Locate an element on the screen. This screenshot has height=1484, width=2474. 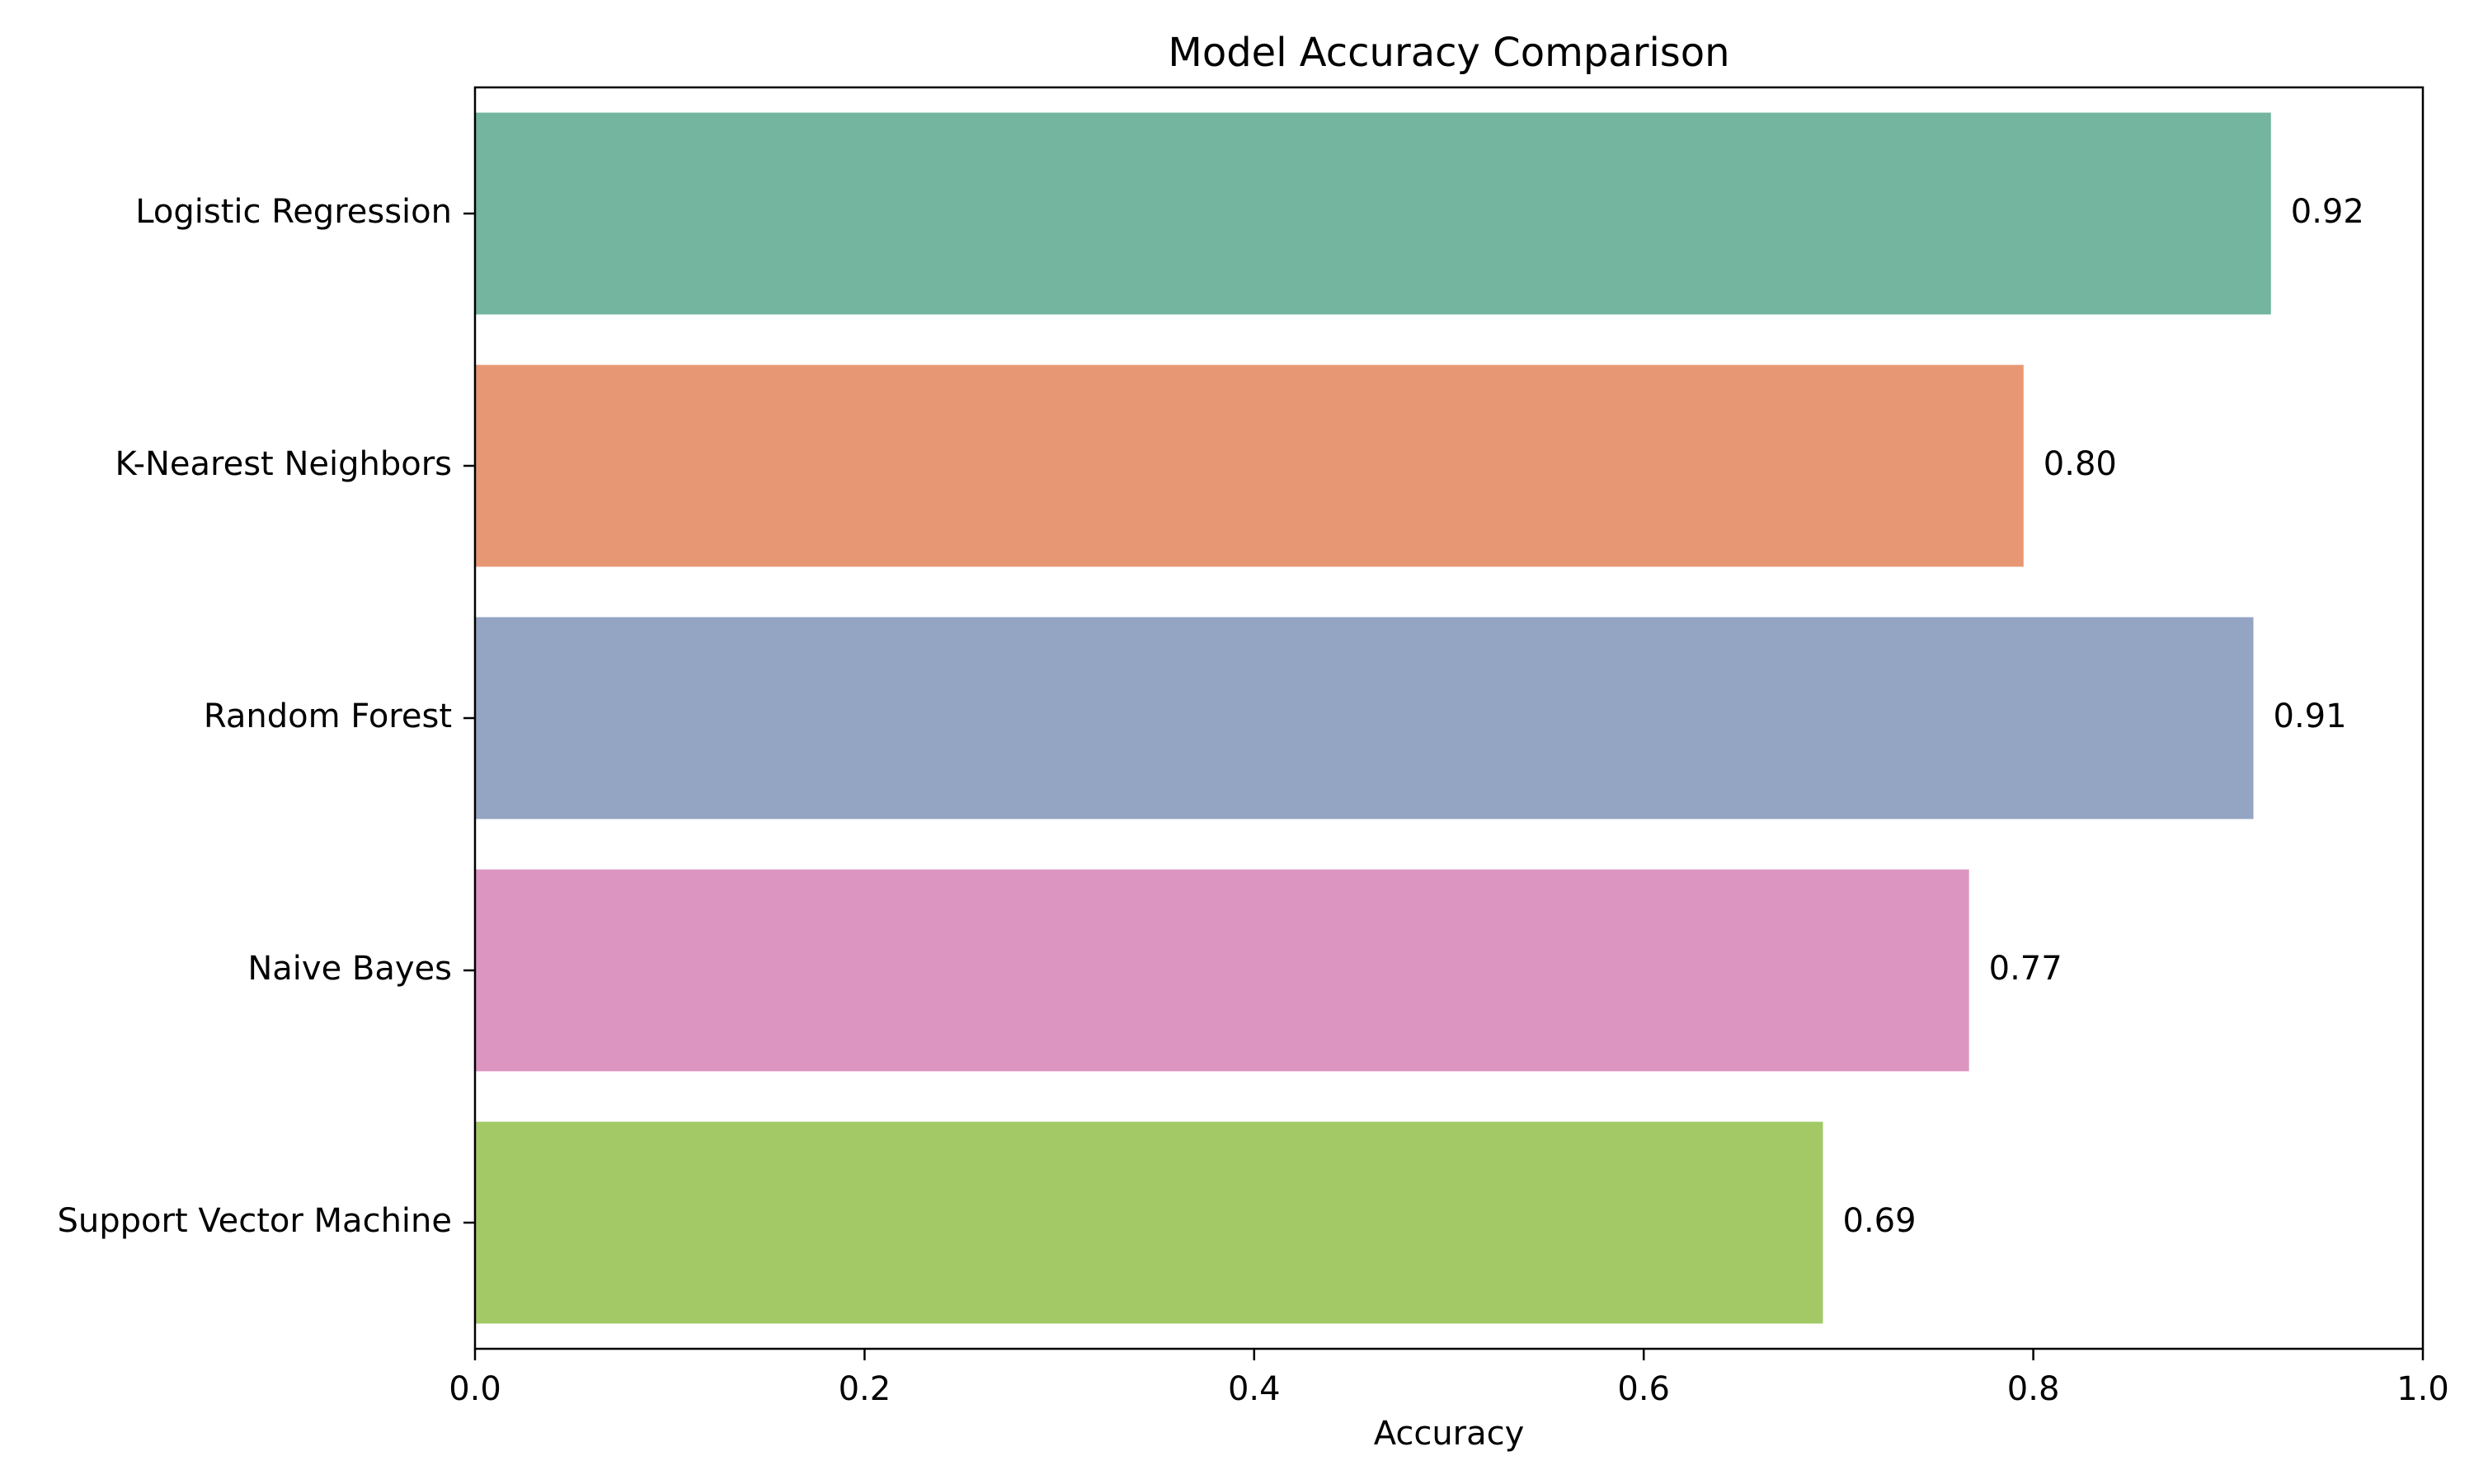
y-tick-label-1: K-Nearest Neighbors is located at coordinates (283, 464).